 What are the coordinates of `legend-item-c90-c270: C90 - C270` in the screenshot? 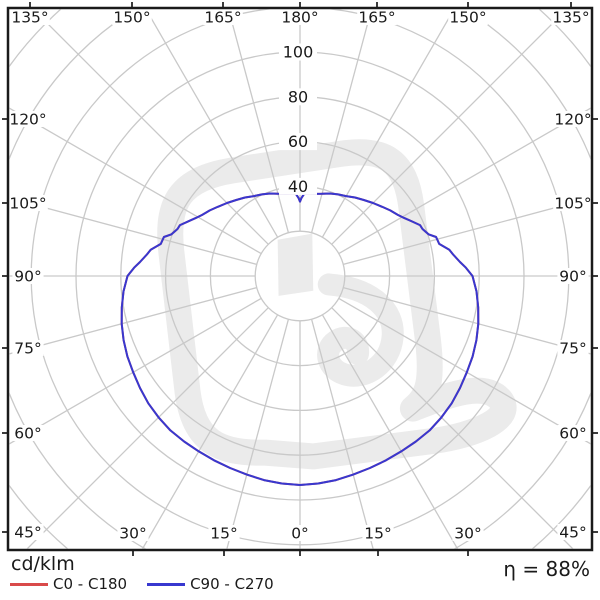 It's located at (210, 584).